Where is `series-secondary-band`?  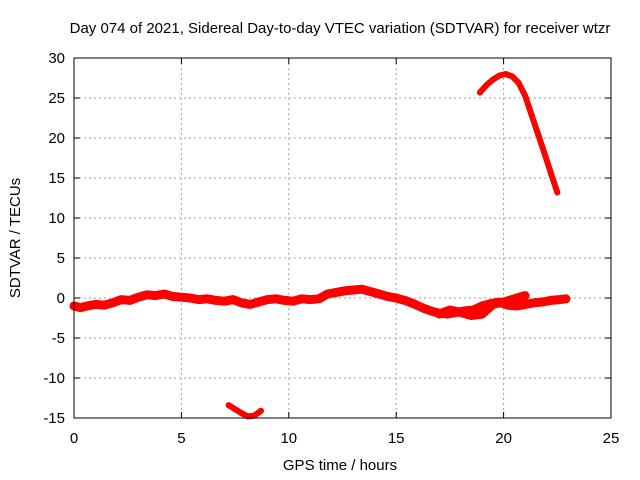 series-secondary-band is located at coordinates (482, 306).